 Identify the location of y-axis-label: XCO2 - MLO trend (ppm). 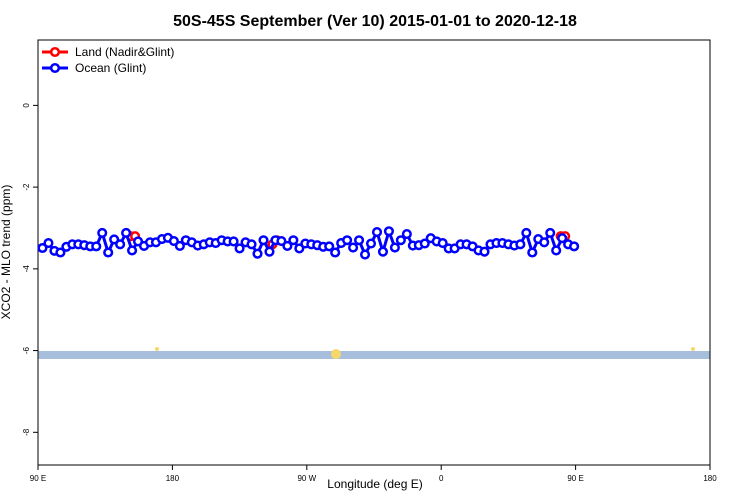
(6, 252).